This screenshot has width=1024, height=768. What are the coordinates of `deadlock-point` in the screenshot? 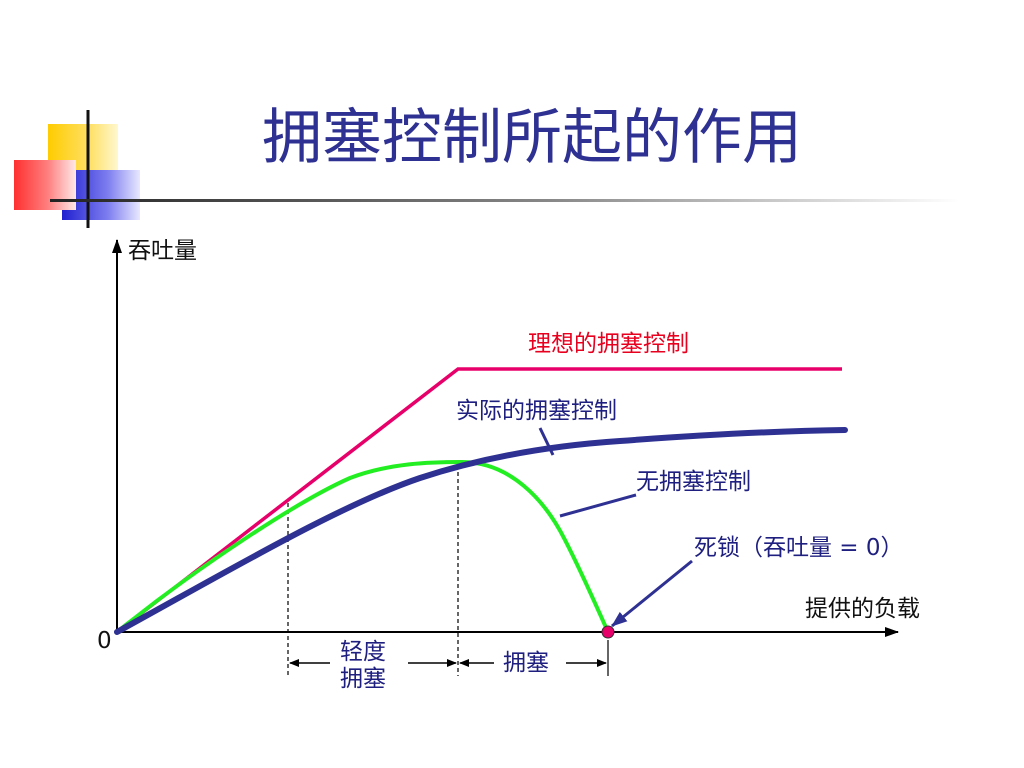 It's located at (608, 632).